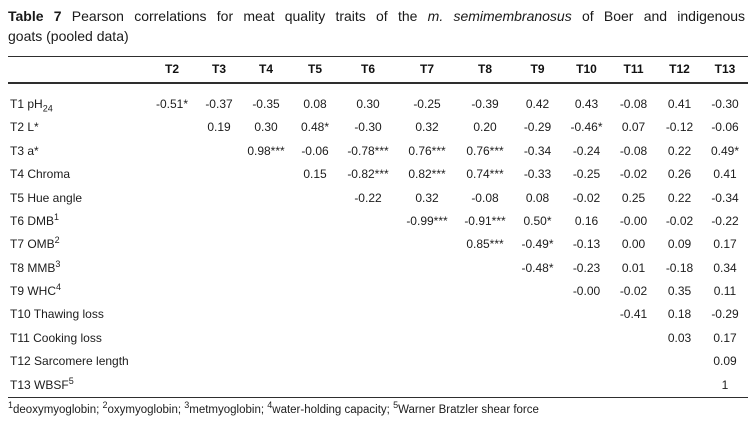 This screenshot has height=430, width=753. I want to click on column-header: T8, so click(484, 69).